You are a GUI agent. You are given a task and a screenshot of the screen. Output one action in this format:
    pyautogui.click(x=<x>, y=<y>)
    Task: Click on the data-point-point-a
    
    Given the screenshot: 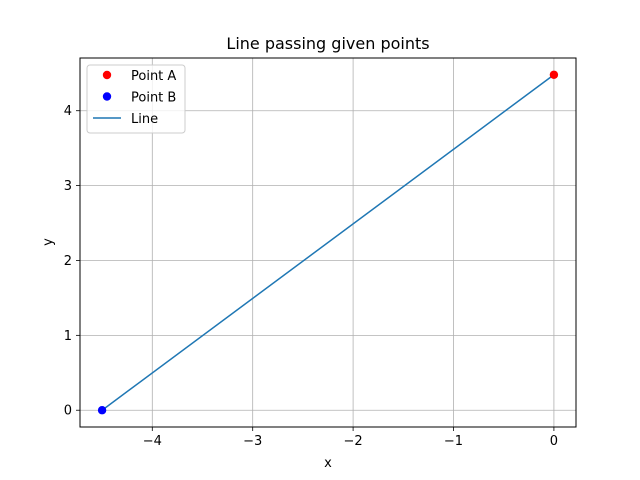 What is the action you would take?
    pyautogui.click(x=554, y=74)
    